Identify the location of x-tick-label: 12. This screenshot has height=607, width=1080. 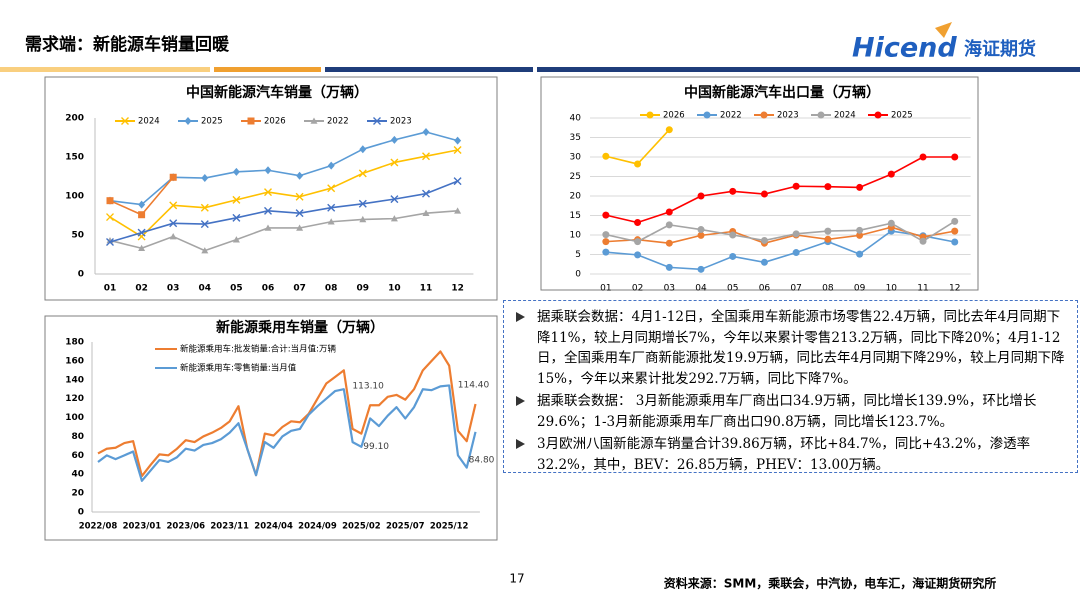
(954, 289).